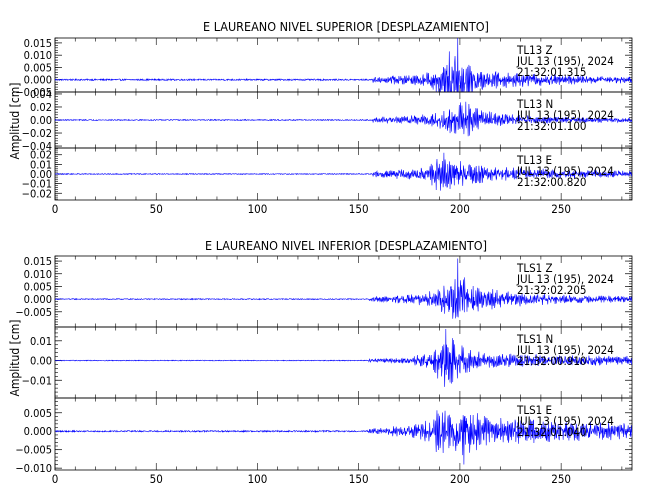 The image size is (650, 500). What do you see at coordinates (37, 380) in the screenshot?
I see `lower-tls1-n-ytick-label: −0.01` at bounding box center [37, 380].